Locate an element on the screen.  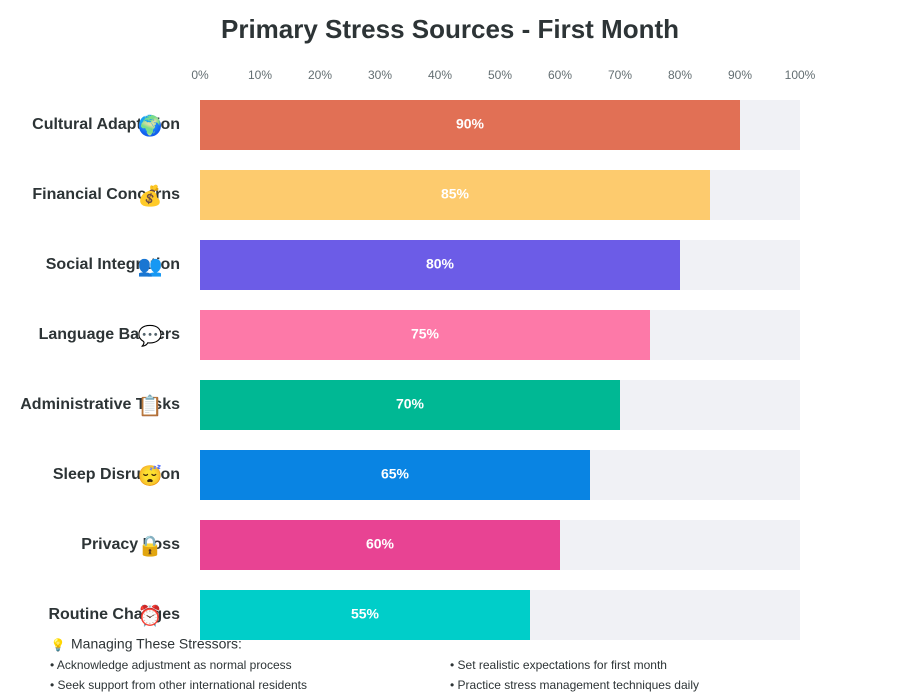
value-label: 75% is located at coordinates (425, 334).